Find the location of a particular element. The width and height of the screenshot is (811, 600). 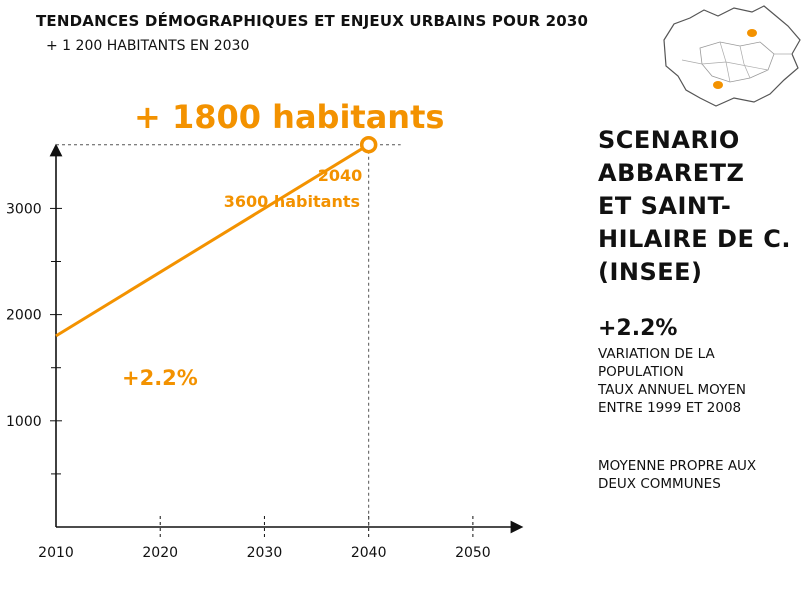

x-tick-label: 2050 is located at coordinates (473, 553).